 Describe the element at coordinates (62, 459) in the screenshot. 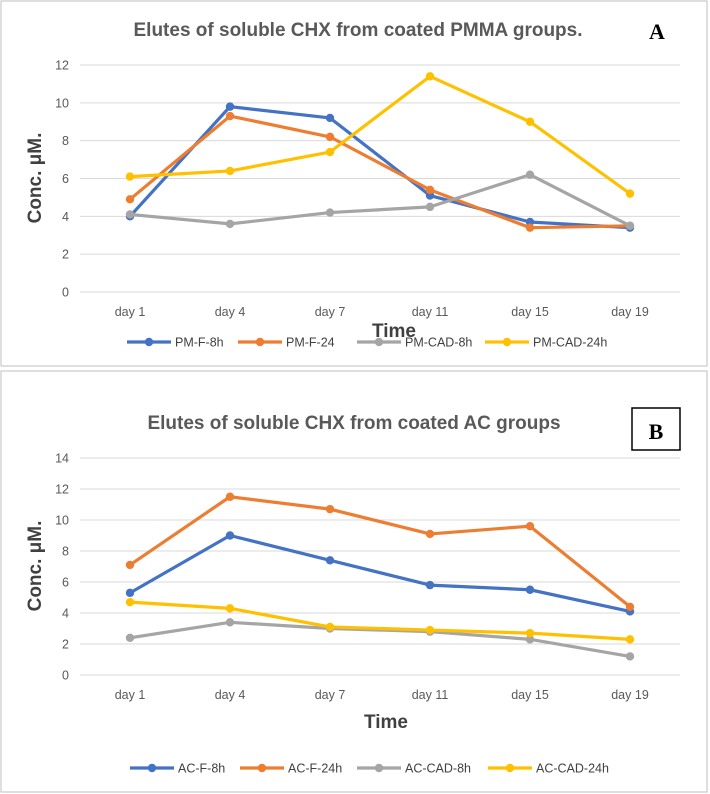

I see `y-tick-label: 14` at that location.